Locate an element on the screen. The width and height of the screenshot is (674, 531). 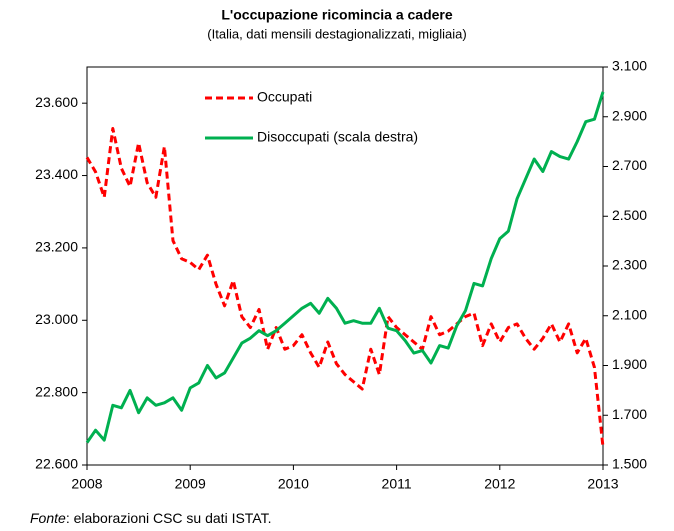
legend-label: Occupati is located at coordinates (284, 97).